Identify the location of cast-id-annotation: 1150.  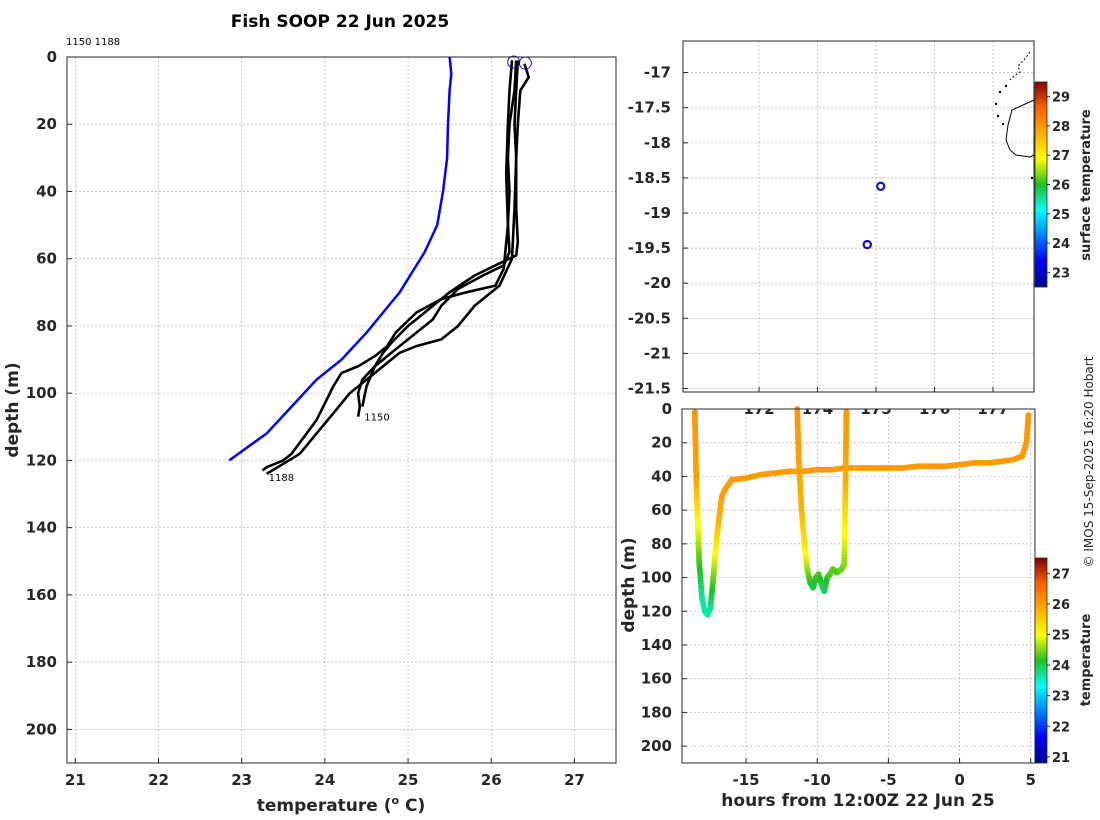
(376, 418).